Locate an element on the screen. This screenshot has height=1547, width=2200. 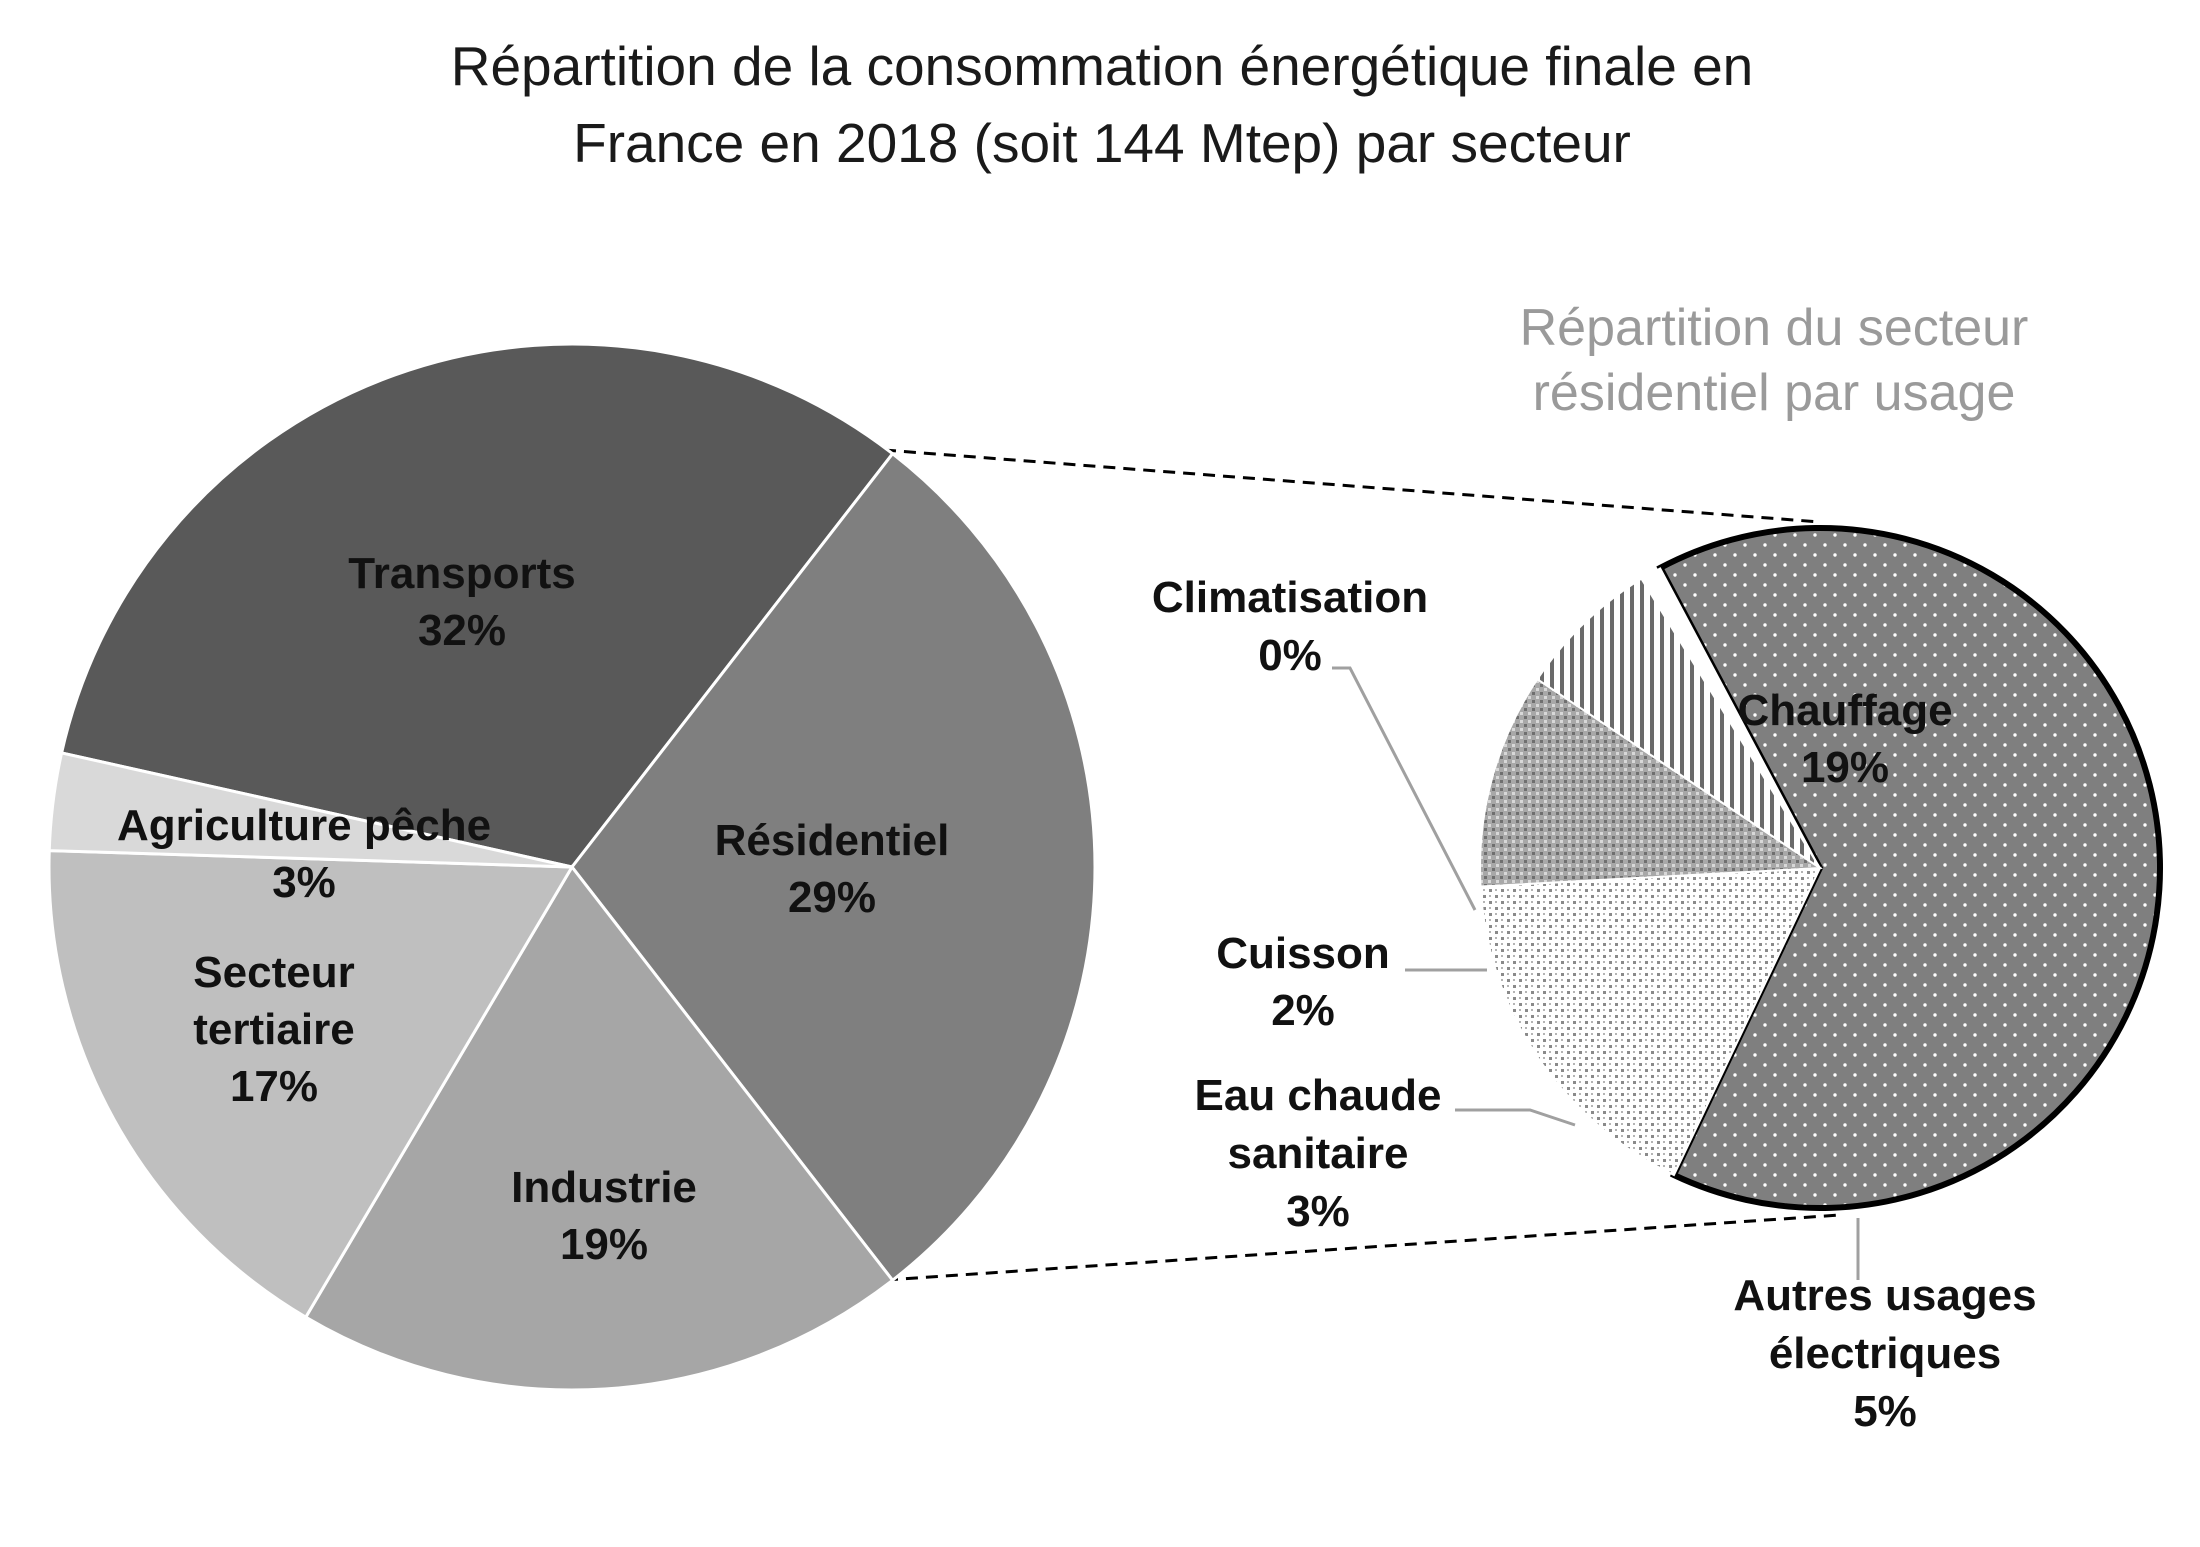
slice-agriculture-peche is located at coordinates (310, 810).